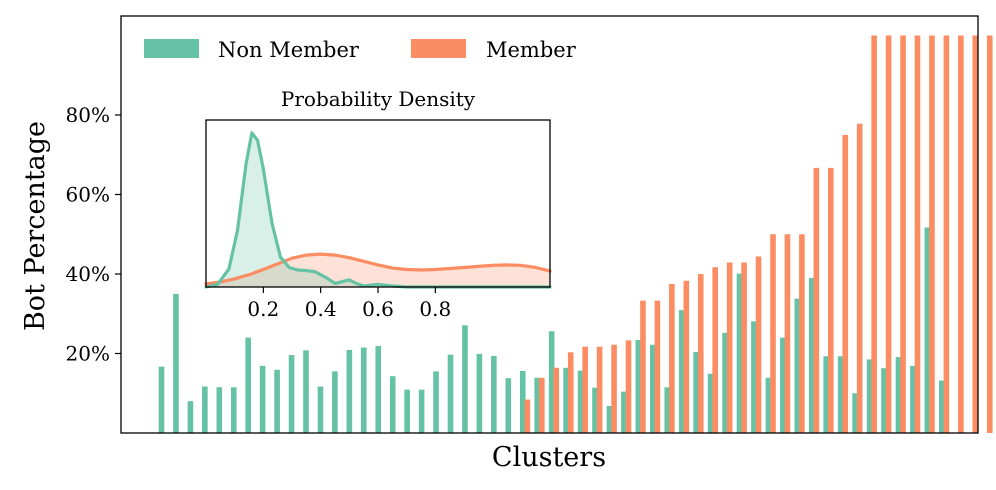  Describe the element at coordinates (289, 50) in the screenshot. I see `legend-label-non-member: Non Member` at that location.